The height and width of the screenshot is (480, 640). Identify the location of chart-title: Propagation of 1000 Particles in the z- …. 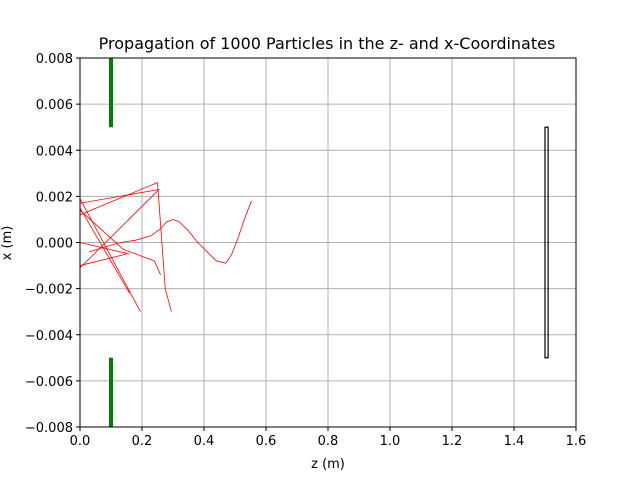
(327, 43).